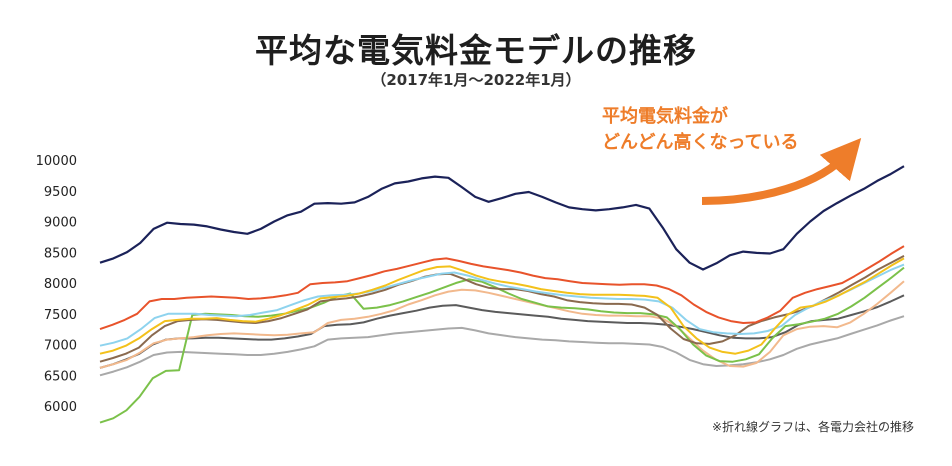 This screenshot has width=952, height=466. What do you see at coordinates (60, 253) in the screenshot?
I see `y-tick-label: 8500` at bounding box center [60, 253].